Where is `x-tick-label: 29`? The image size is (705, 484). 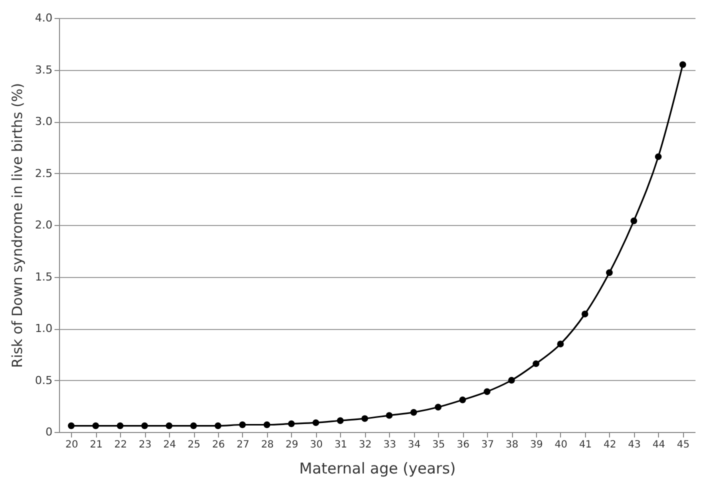
x-tick-label: 29 is located at coordinates (292, 445).